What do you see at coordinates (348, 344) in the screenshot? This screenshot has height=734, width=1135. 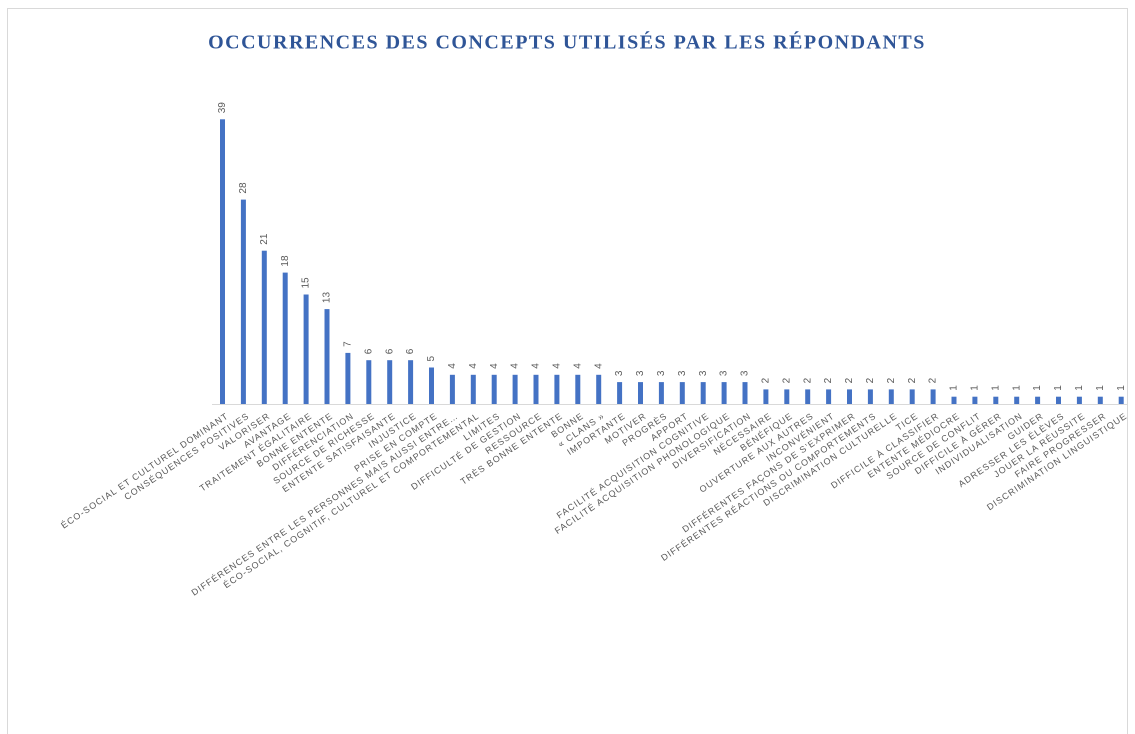 I see `value-label: 7` at bounding box center [348, 344].